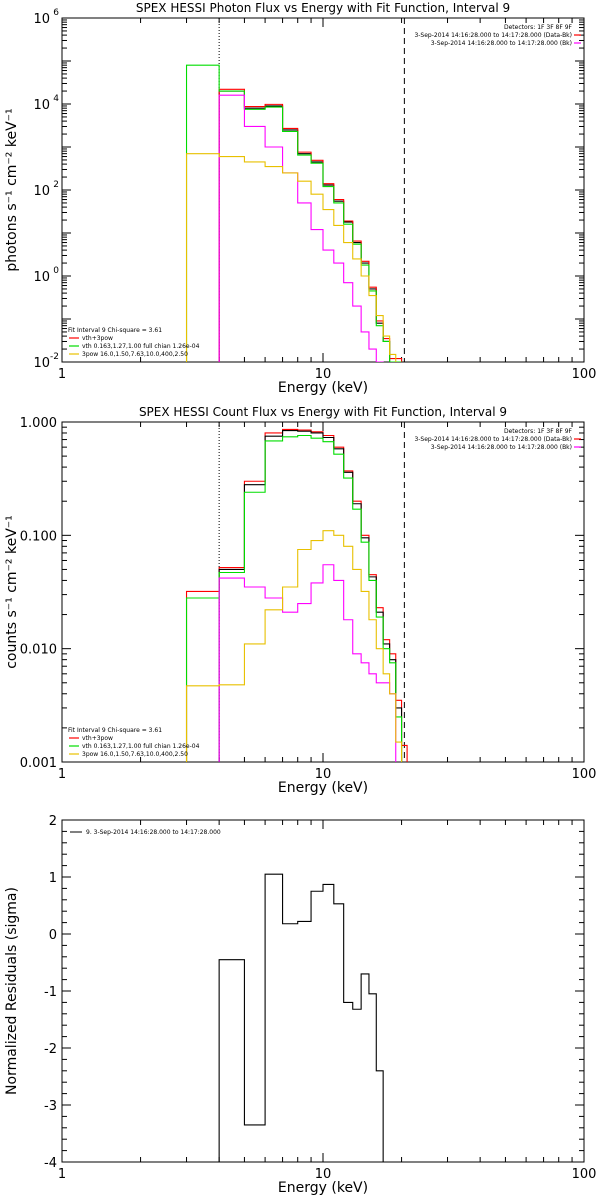  Describe the element at coordinates (53, 935) in the screenshot. I see `y-tick-label: 0` at that location.